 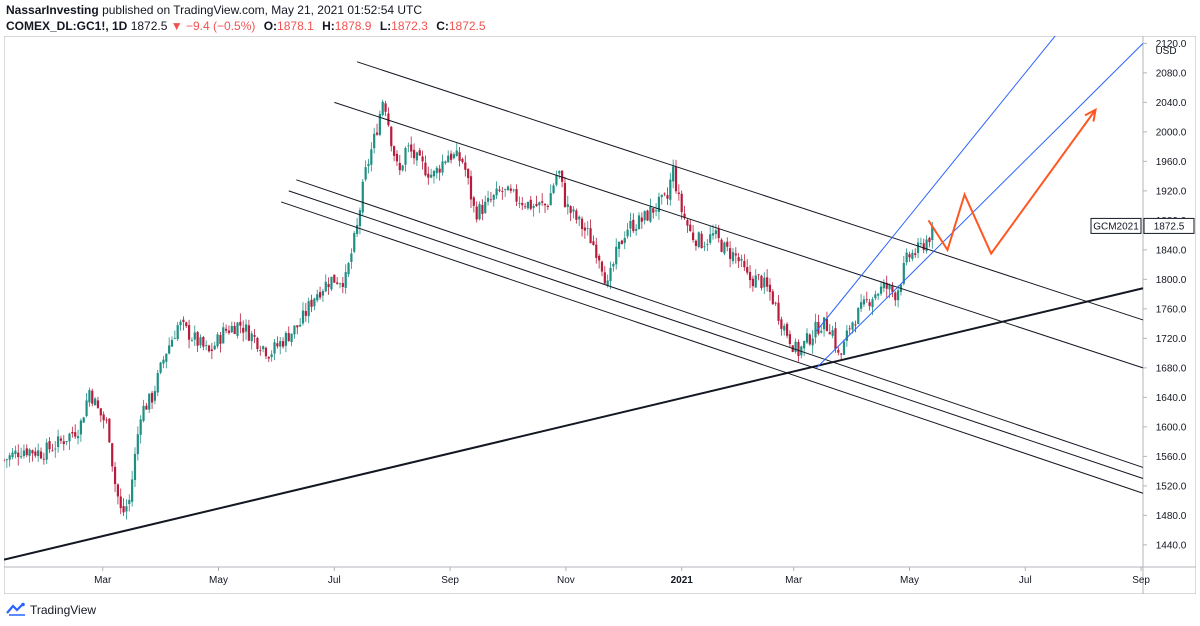 I want to click on x-tick-label: Mar, so click(x=103, y=580).